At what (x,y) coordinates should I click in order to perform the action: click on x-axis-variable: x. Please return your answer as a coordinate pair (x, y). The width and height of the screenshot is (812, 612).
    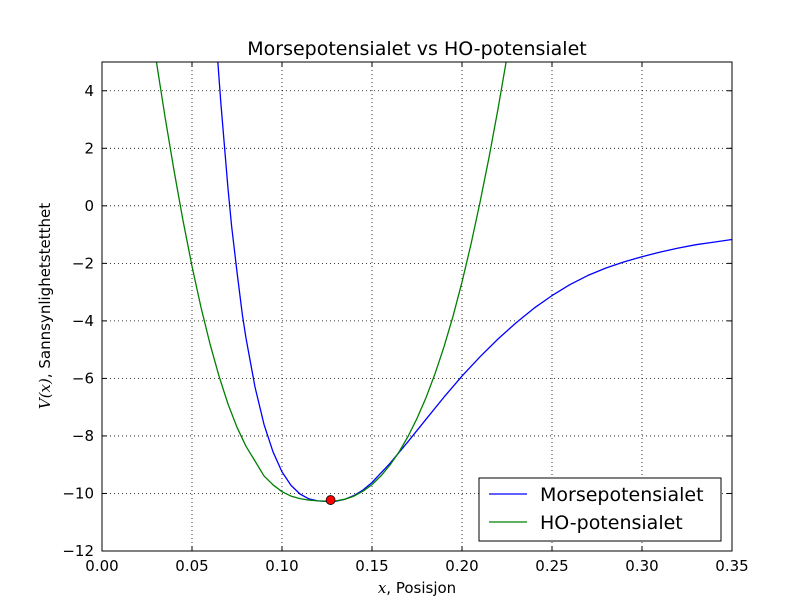
    Looking at the image, I should click on (382, 588).